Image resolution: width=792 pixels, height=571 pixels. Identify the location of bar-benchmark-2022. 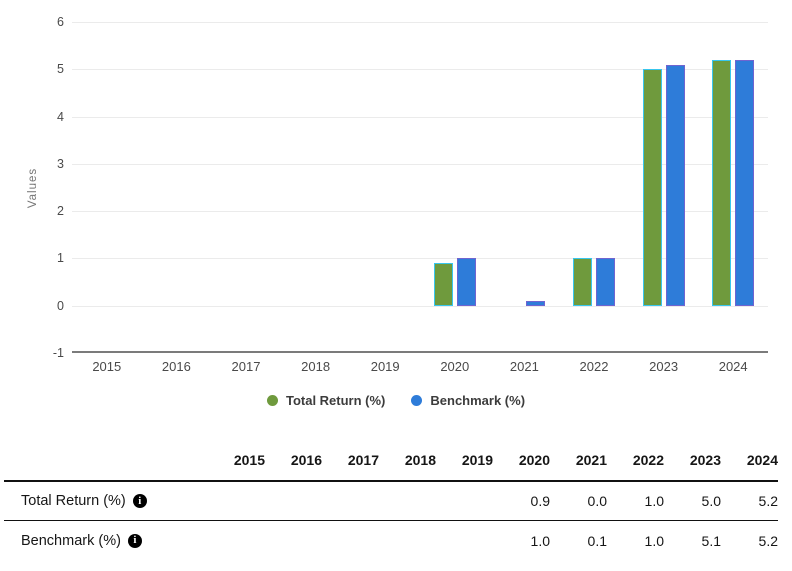
(605, 282).